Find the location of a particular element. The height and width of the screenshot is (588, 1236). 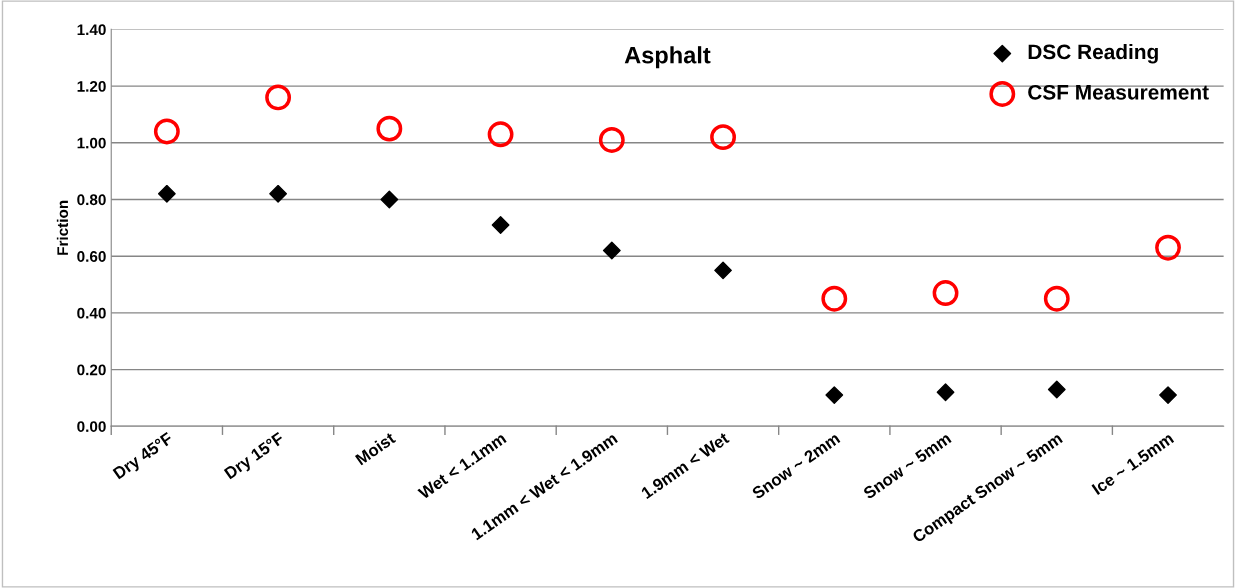

x-tick-label: Dry 45°F is located at coordinates (144, 457).